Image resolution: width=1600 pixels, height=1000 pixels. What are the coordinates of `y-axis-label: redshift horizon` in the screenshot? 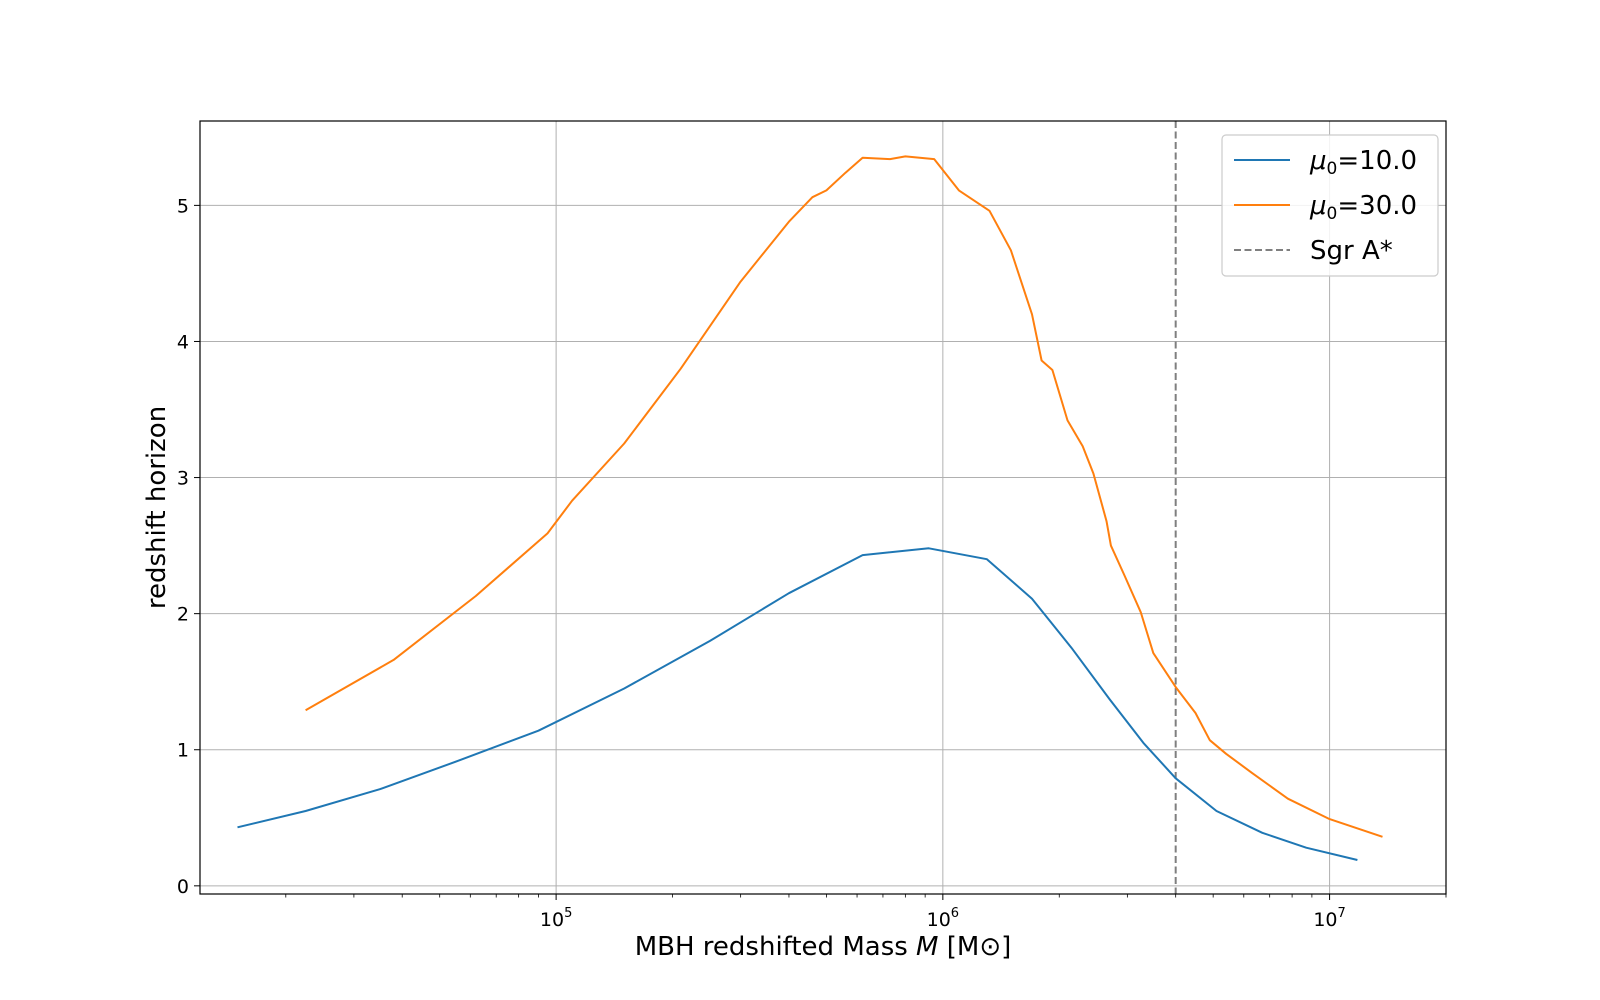 It's located at (157, 507).